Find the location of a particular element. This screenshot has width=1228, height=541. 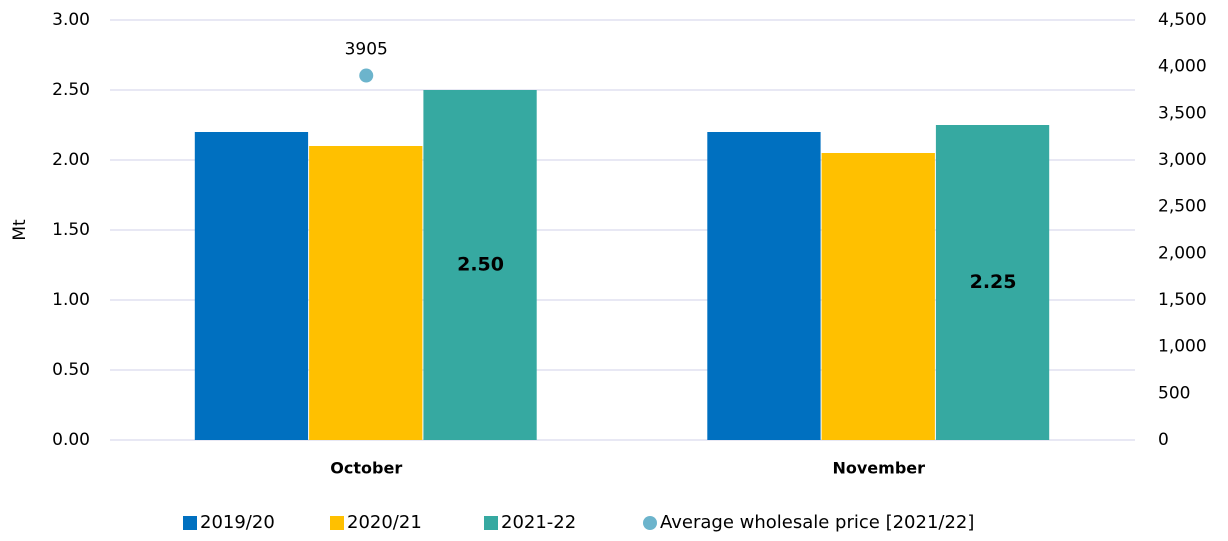

data-label: 3905 is located at coordinates (366, 50).